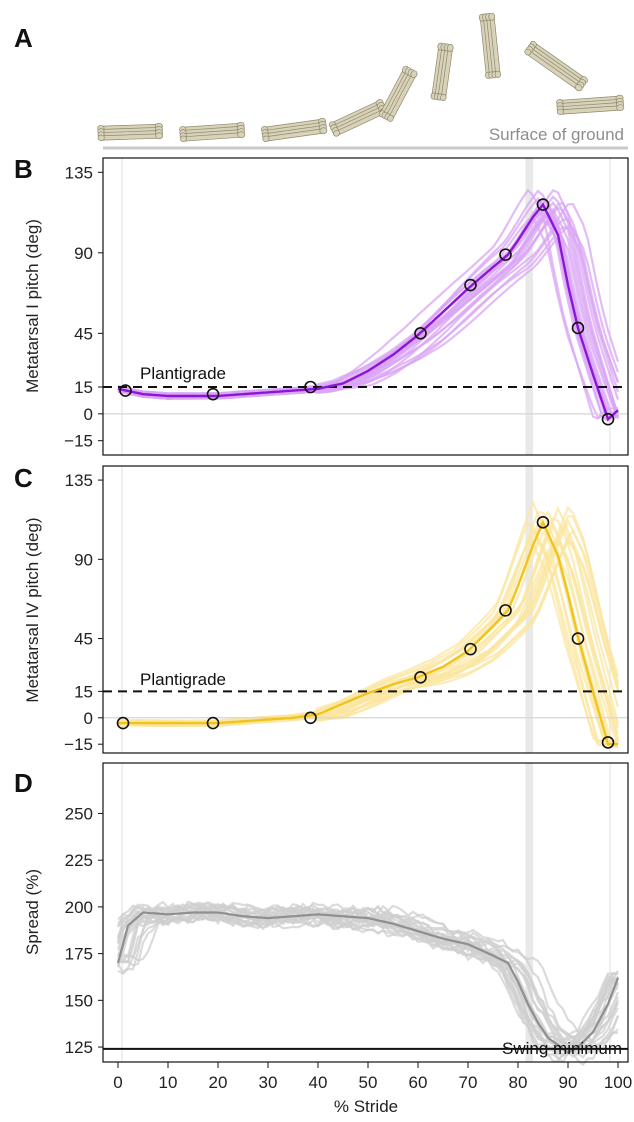 This screenshot has width=634, height=1122. What do you see at coordinates (562, 1048) in the screenshot?
I see `swing-minimum-label: Swing minimum` at bounding box center [562, 1048].